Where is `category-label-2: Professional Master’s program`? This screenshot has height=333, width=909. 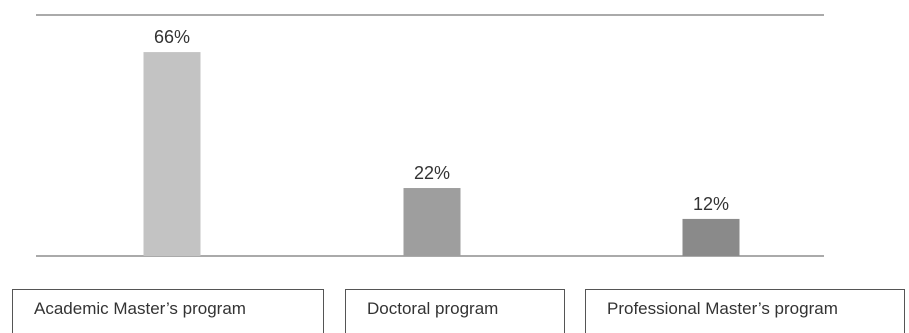 category-label-2: Professional Master’s program is located at coordinates (745, 311).